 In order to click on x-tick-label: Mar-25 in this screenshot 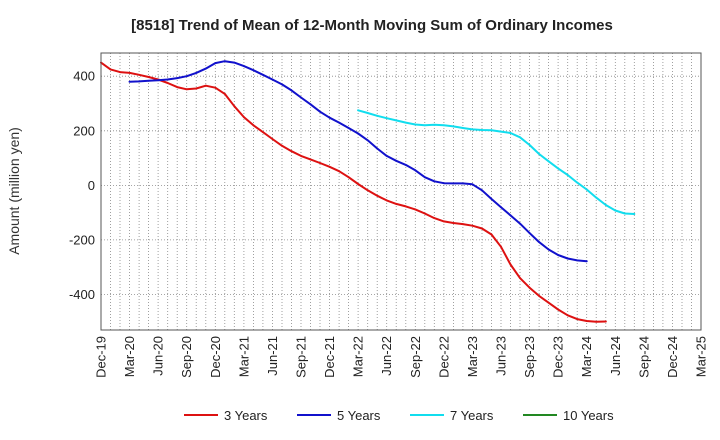, I will do `click(701, 356)`.